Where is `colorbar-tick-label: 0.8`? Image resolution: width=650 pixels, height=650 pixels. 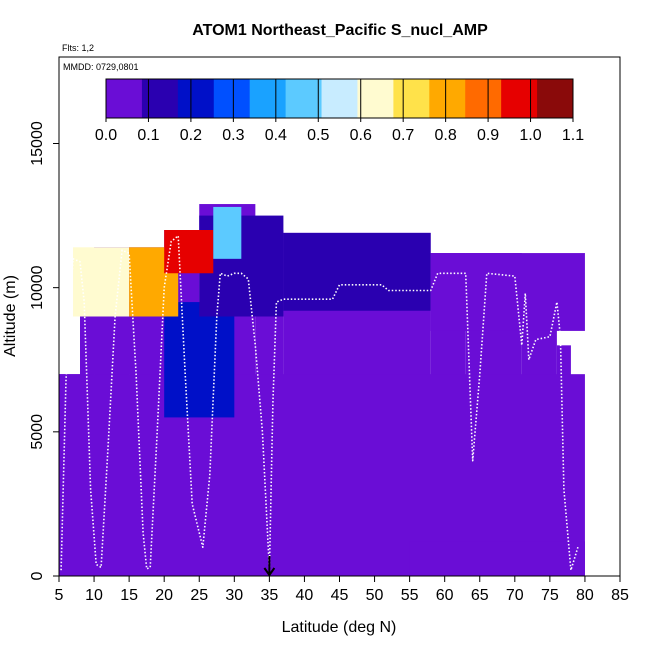 colorbar-tick-label: 0.8 is located at coordinates (446, 135).